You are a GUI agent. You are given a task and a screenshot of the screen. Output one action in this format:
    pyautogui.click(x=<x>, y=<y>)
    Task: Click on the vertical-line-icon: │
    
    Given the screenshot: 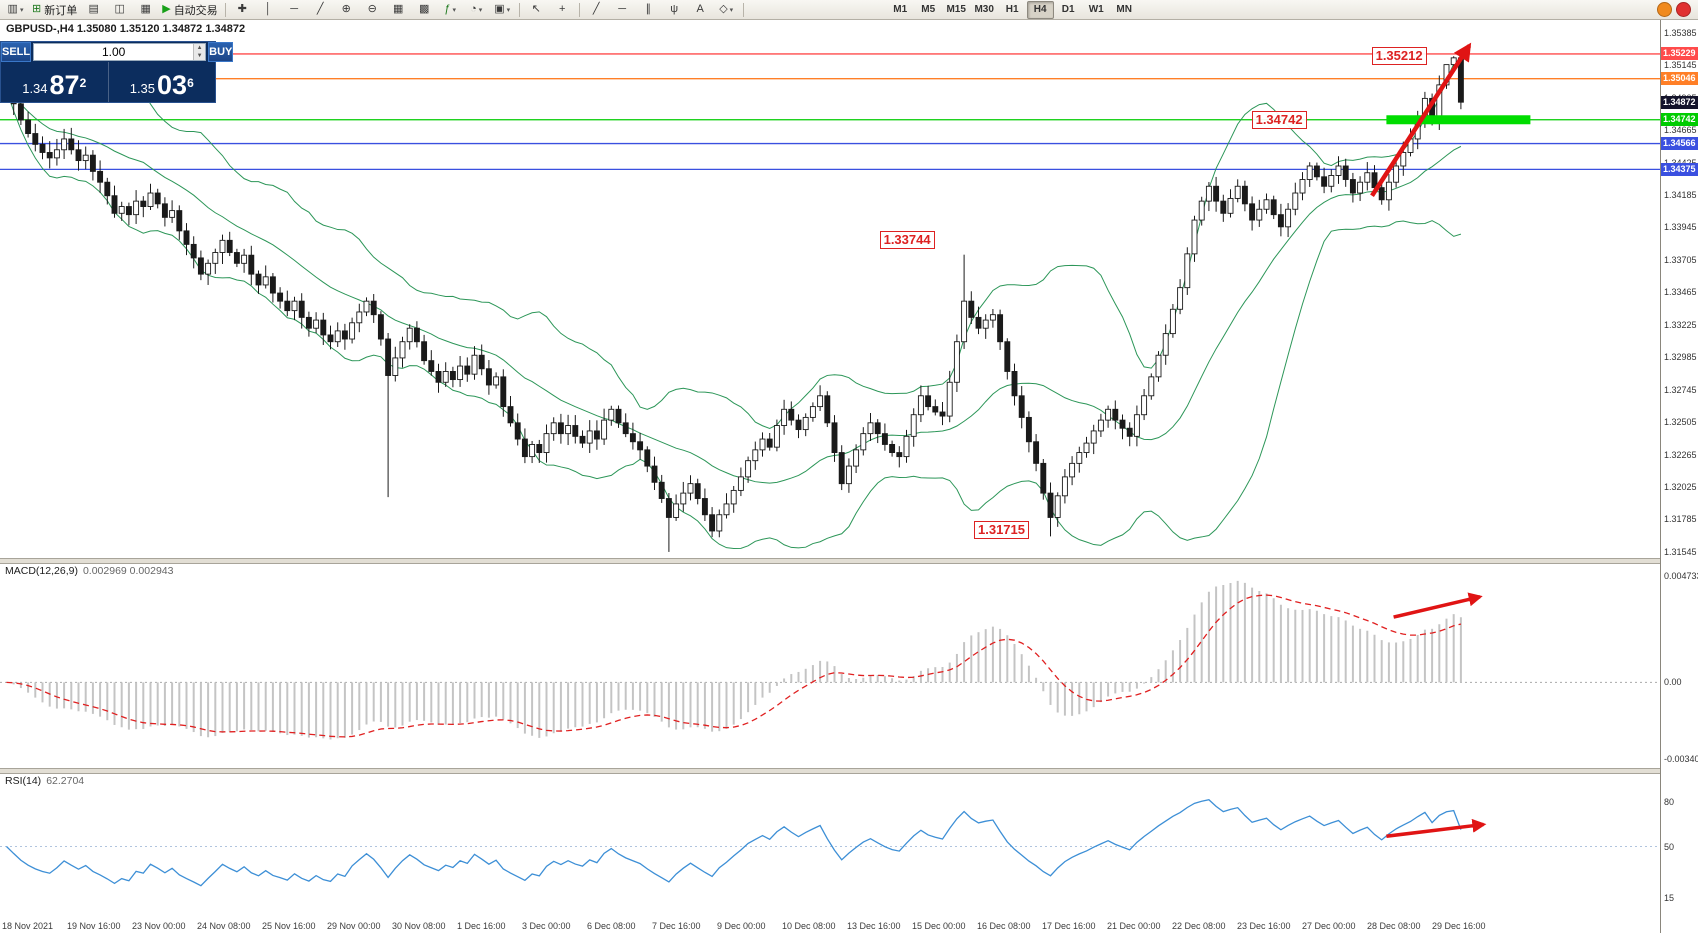 What is the action you would take?
    pyautogui.click(x=268, y=9)
    